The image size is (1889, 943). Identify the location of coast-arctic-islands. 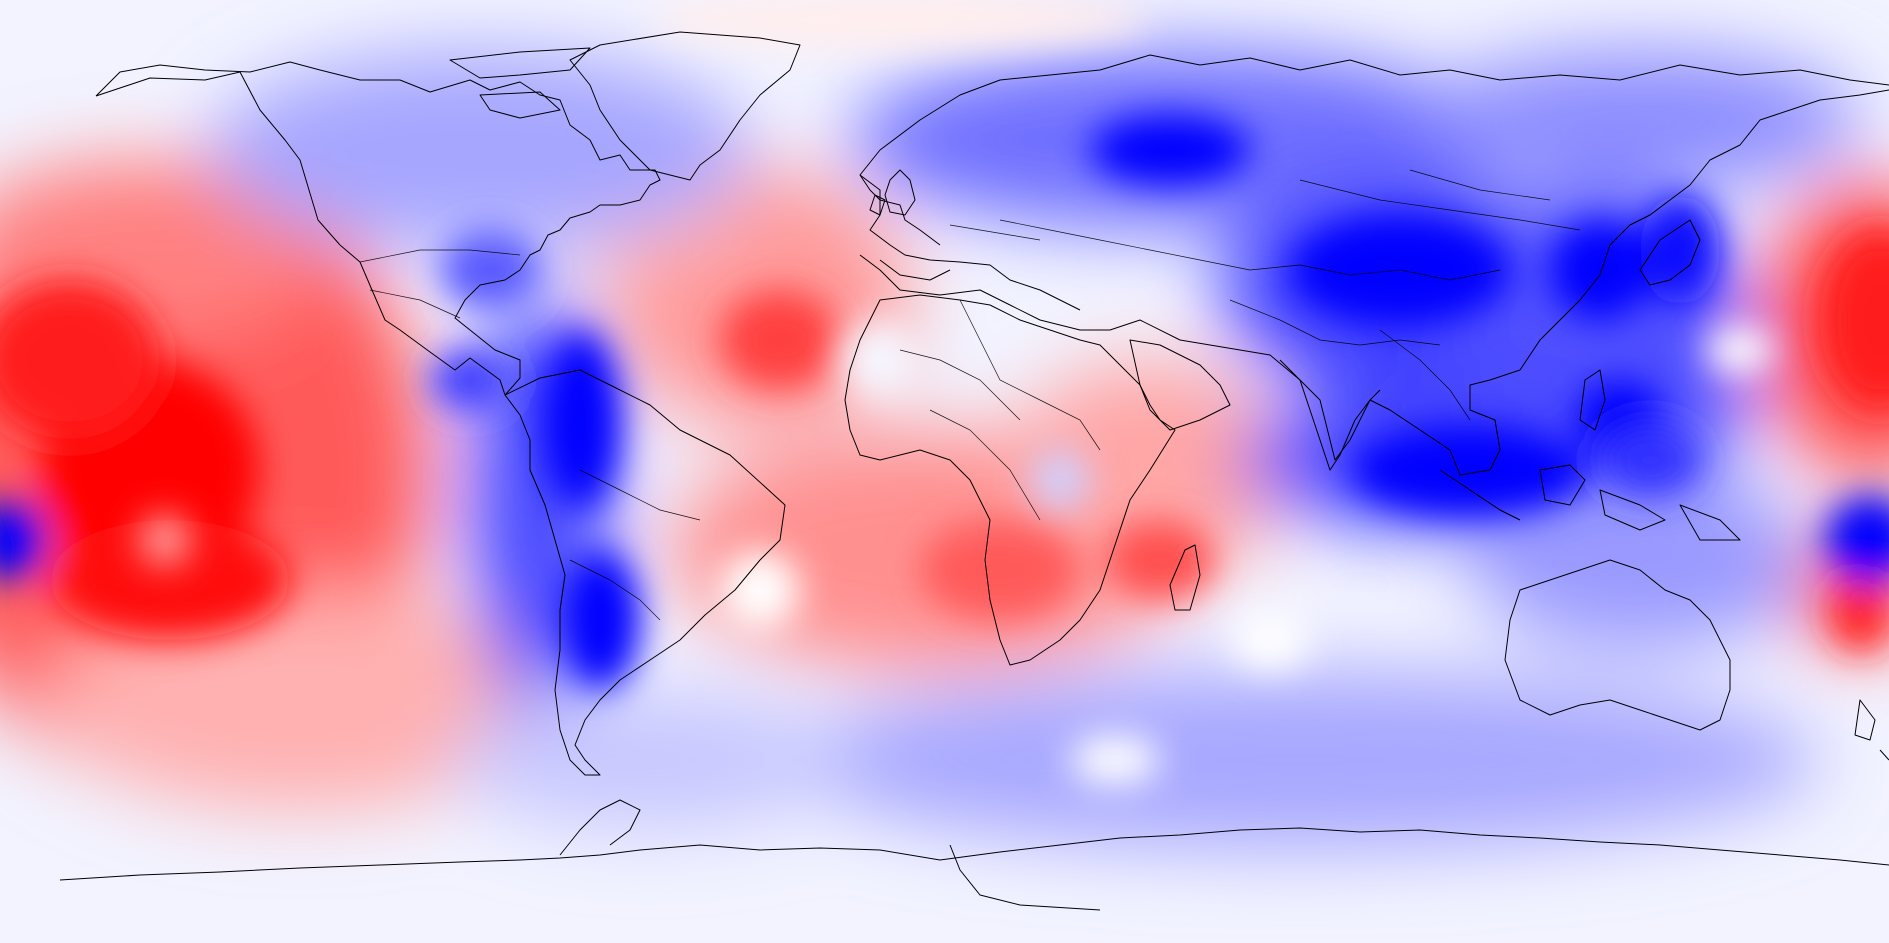
(520, 83).